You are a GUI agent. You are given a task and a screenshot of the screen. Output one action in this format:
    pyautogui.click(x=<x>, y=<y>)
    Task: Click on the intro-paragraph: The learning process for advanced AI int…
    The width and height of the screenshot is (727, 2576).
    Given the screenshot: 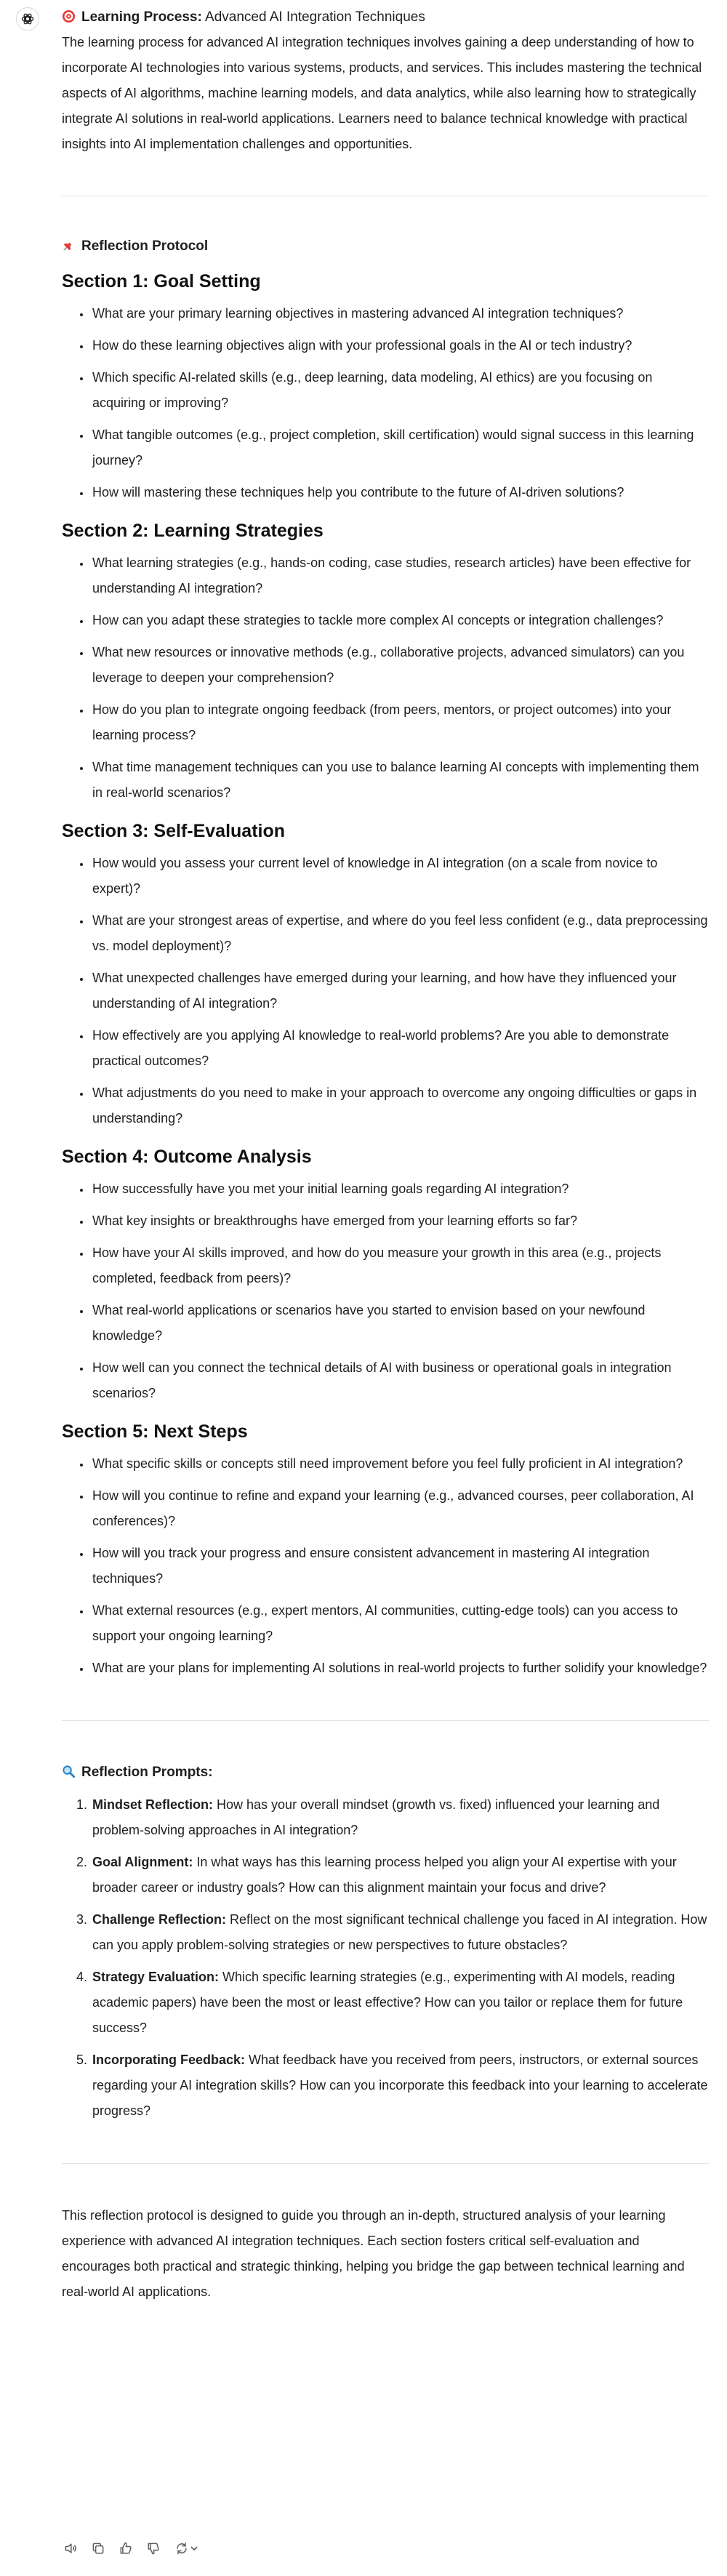 What is the action you would take?
    pyautogui.click(x=382, y=93)
    